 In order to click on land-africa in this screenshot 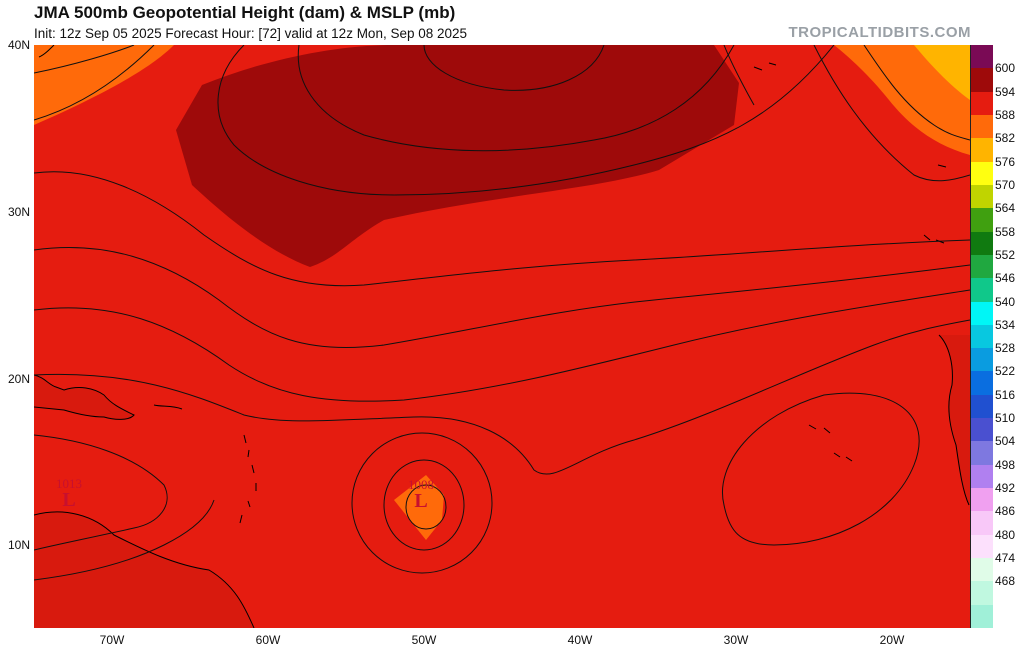, I will do `click(954, 420)`.